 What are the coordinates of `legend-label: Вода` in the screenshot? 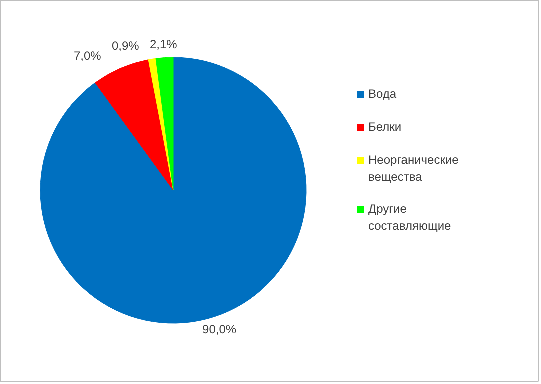 It's located at (382, 94).